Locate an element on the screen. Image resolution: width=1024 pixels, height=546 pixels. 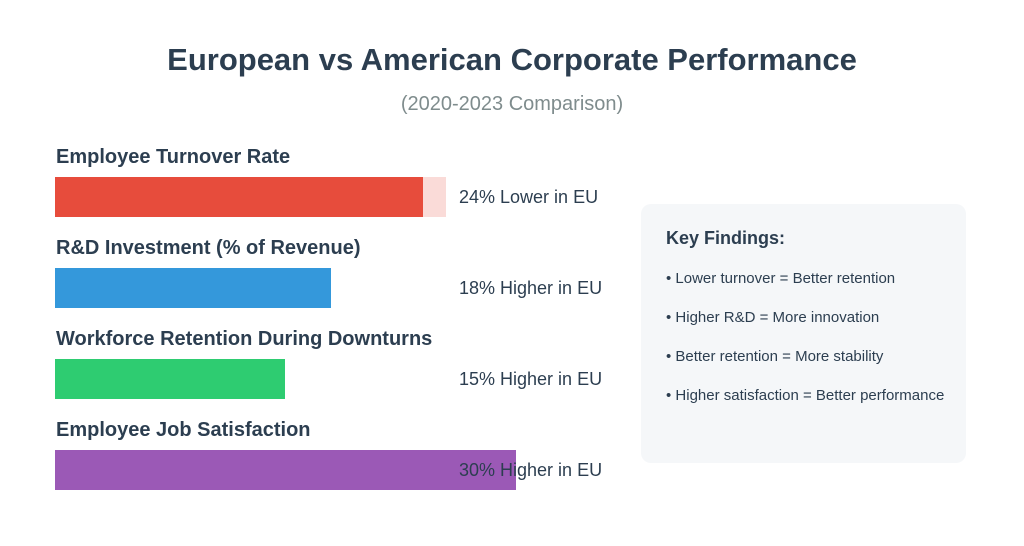
bar-track-turnover is located at coordinates (250, 197).